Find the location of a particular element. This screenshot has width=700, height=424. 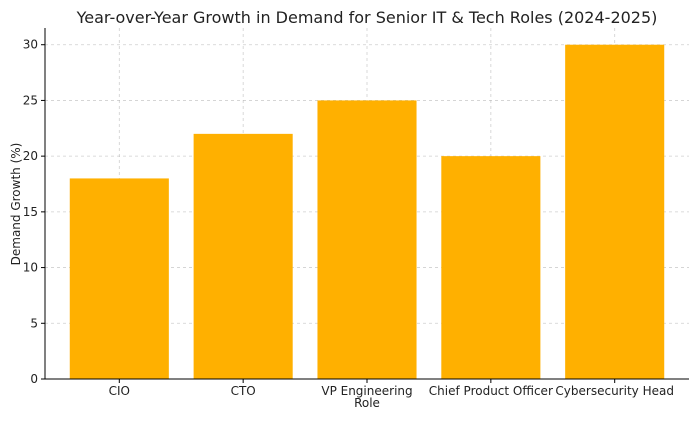

x-axis-label: Role is located at coordinates (367, 403).